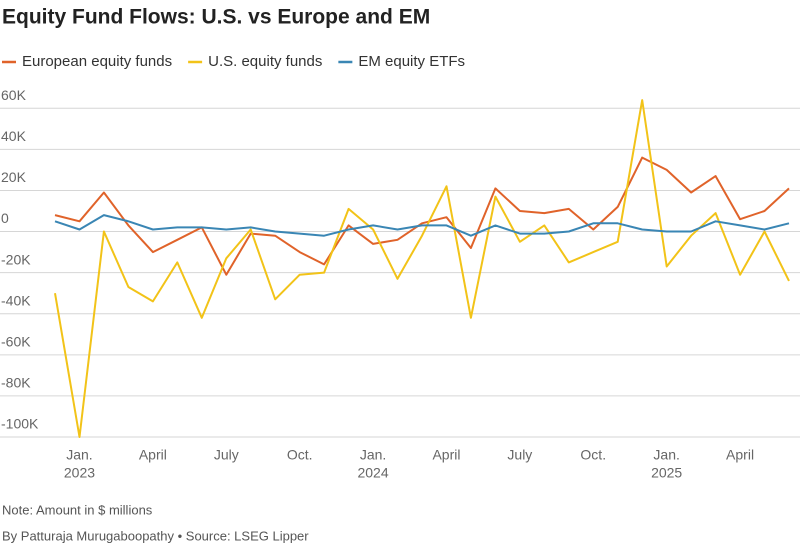 This screenshot has width=800, height=545. Describe the element at coordinates (14, 95) in the screenshot. I see `y-tick-label: 60K` at that location.